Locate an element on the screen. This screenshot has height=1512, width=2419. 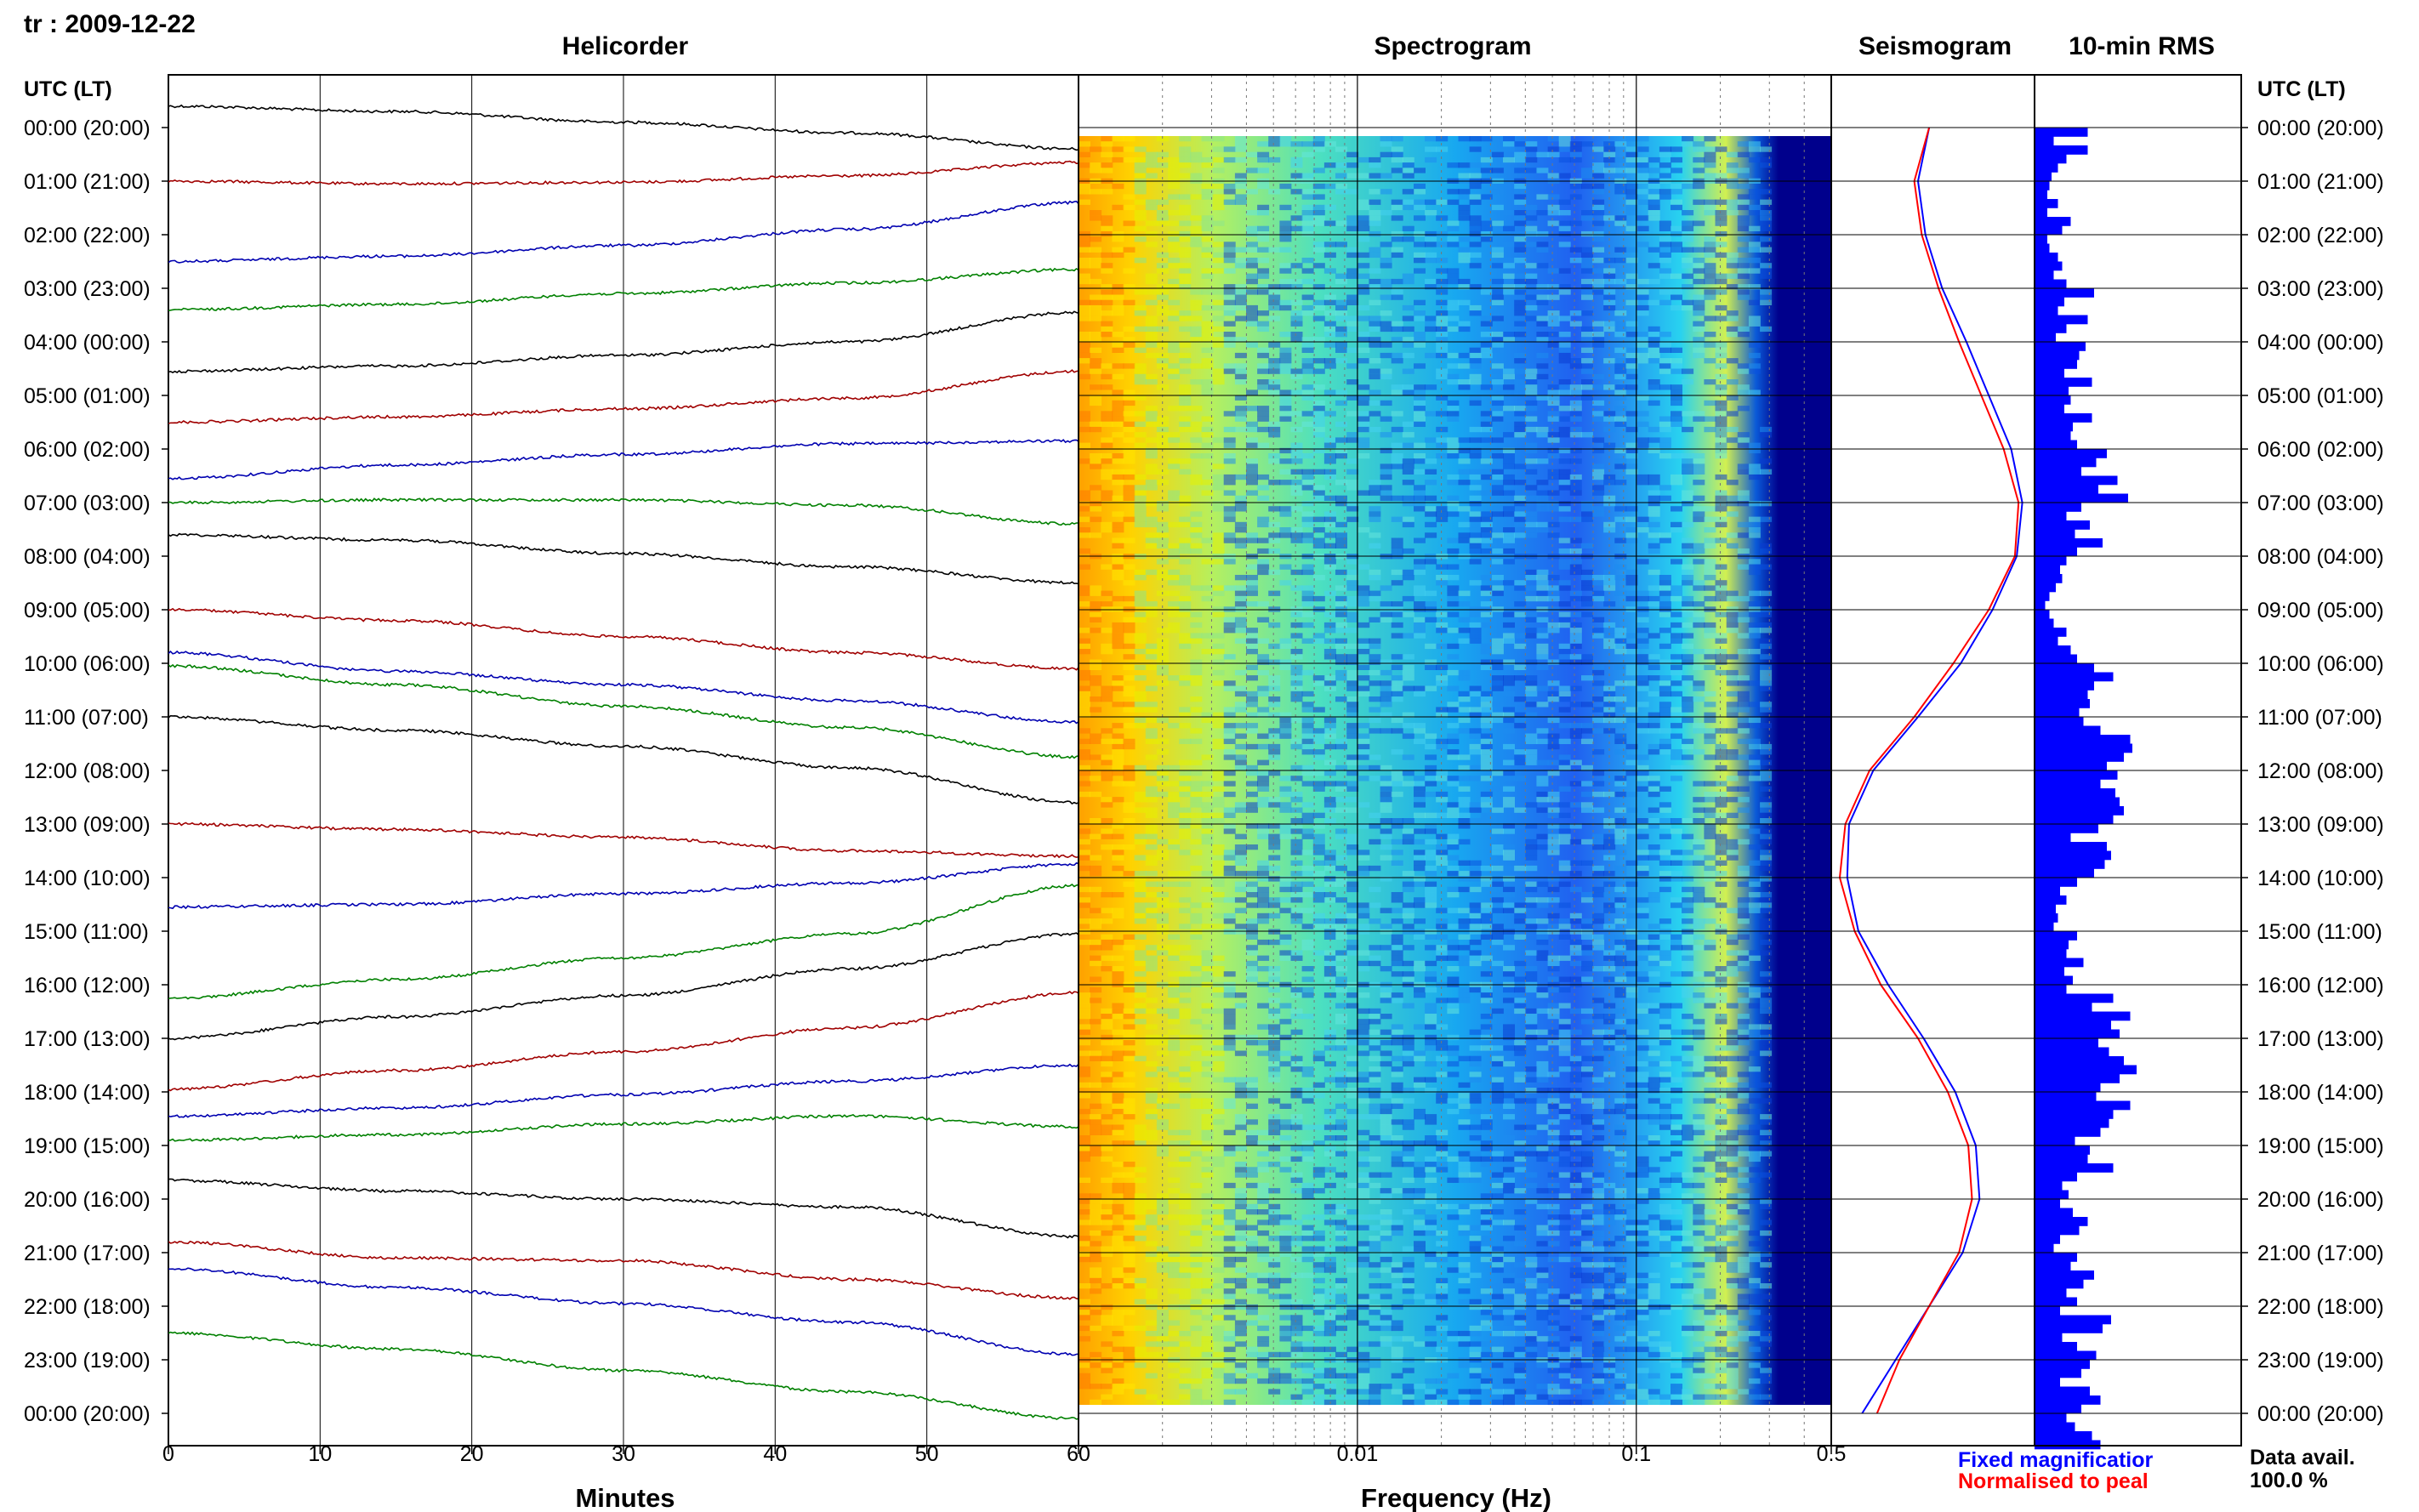
x-axis-ticks: 0 10 20 30 40 50 60 0.01 0.1 0.5 is located at coordinates (1004, 1454).